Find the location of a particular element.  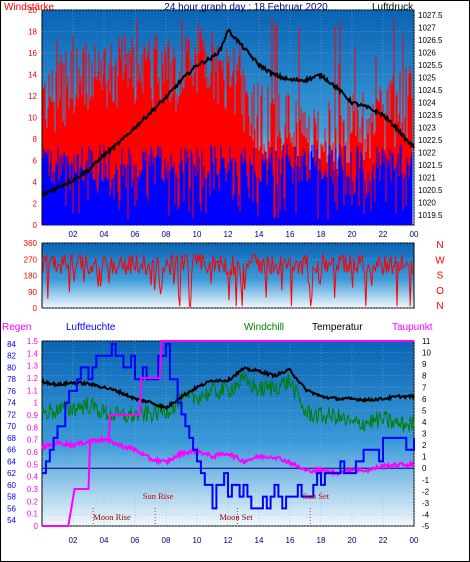

legend-luftfeuchte: Luftfeuchte is located at coordinates (91, 327).